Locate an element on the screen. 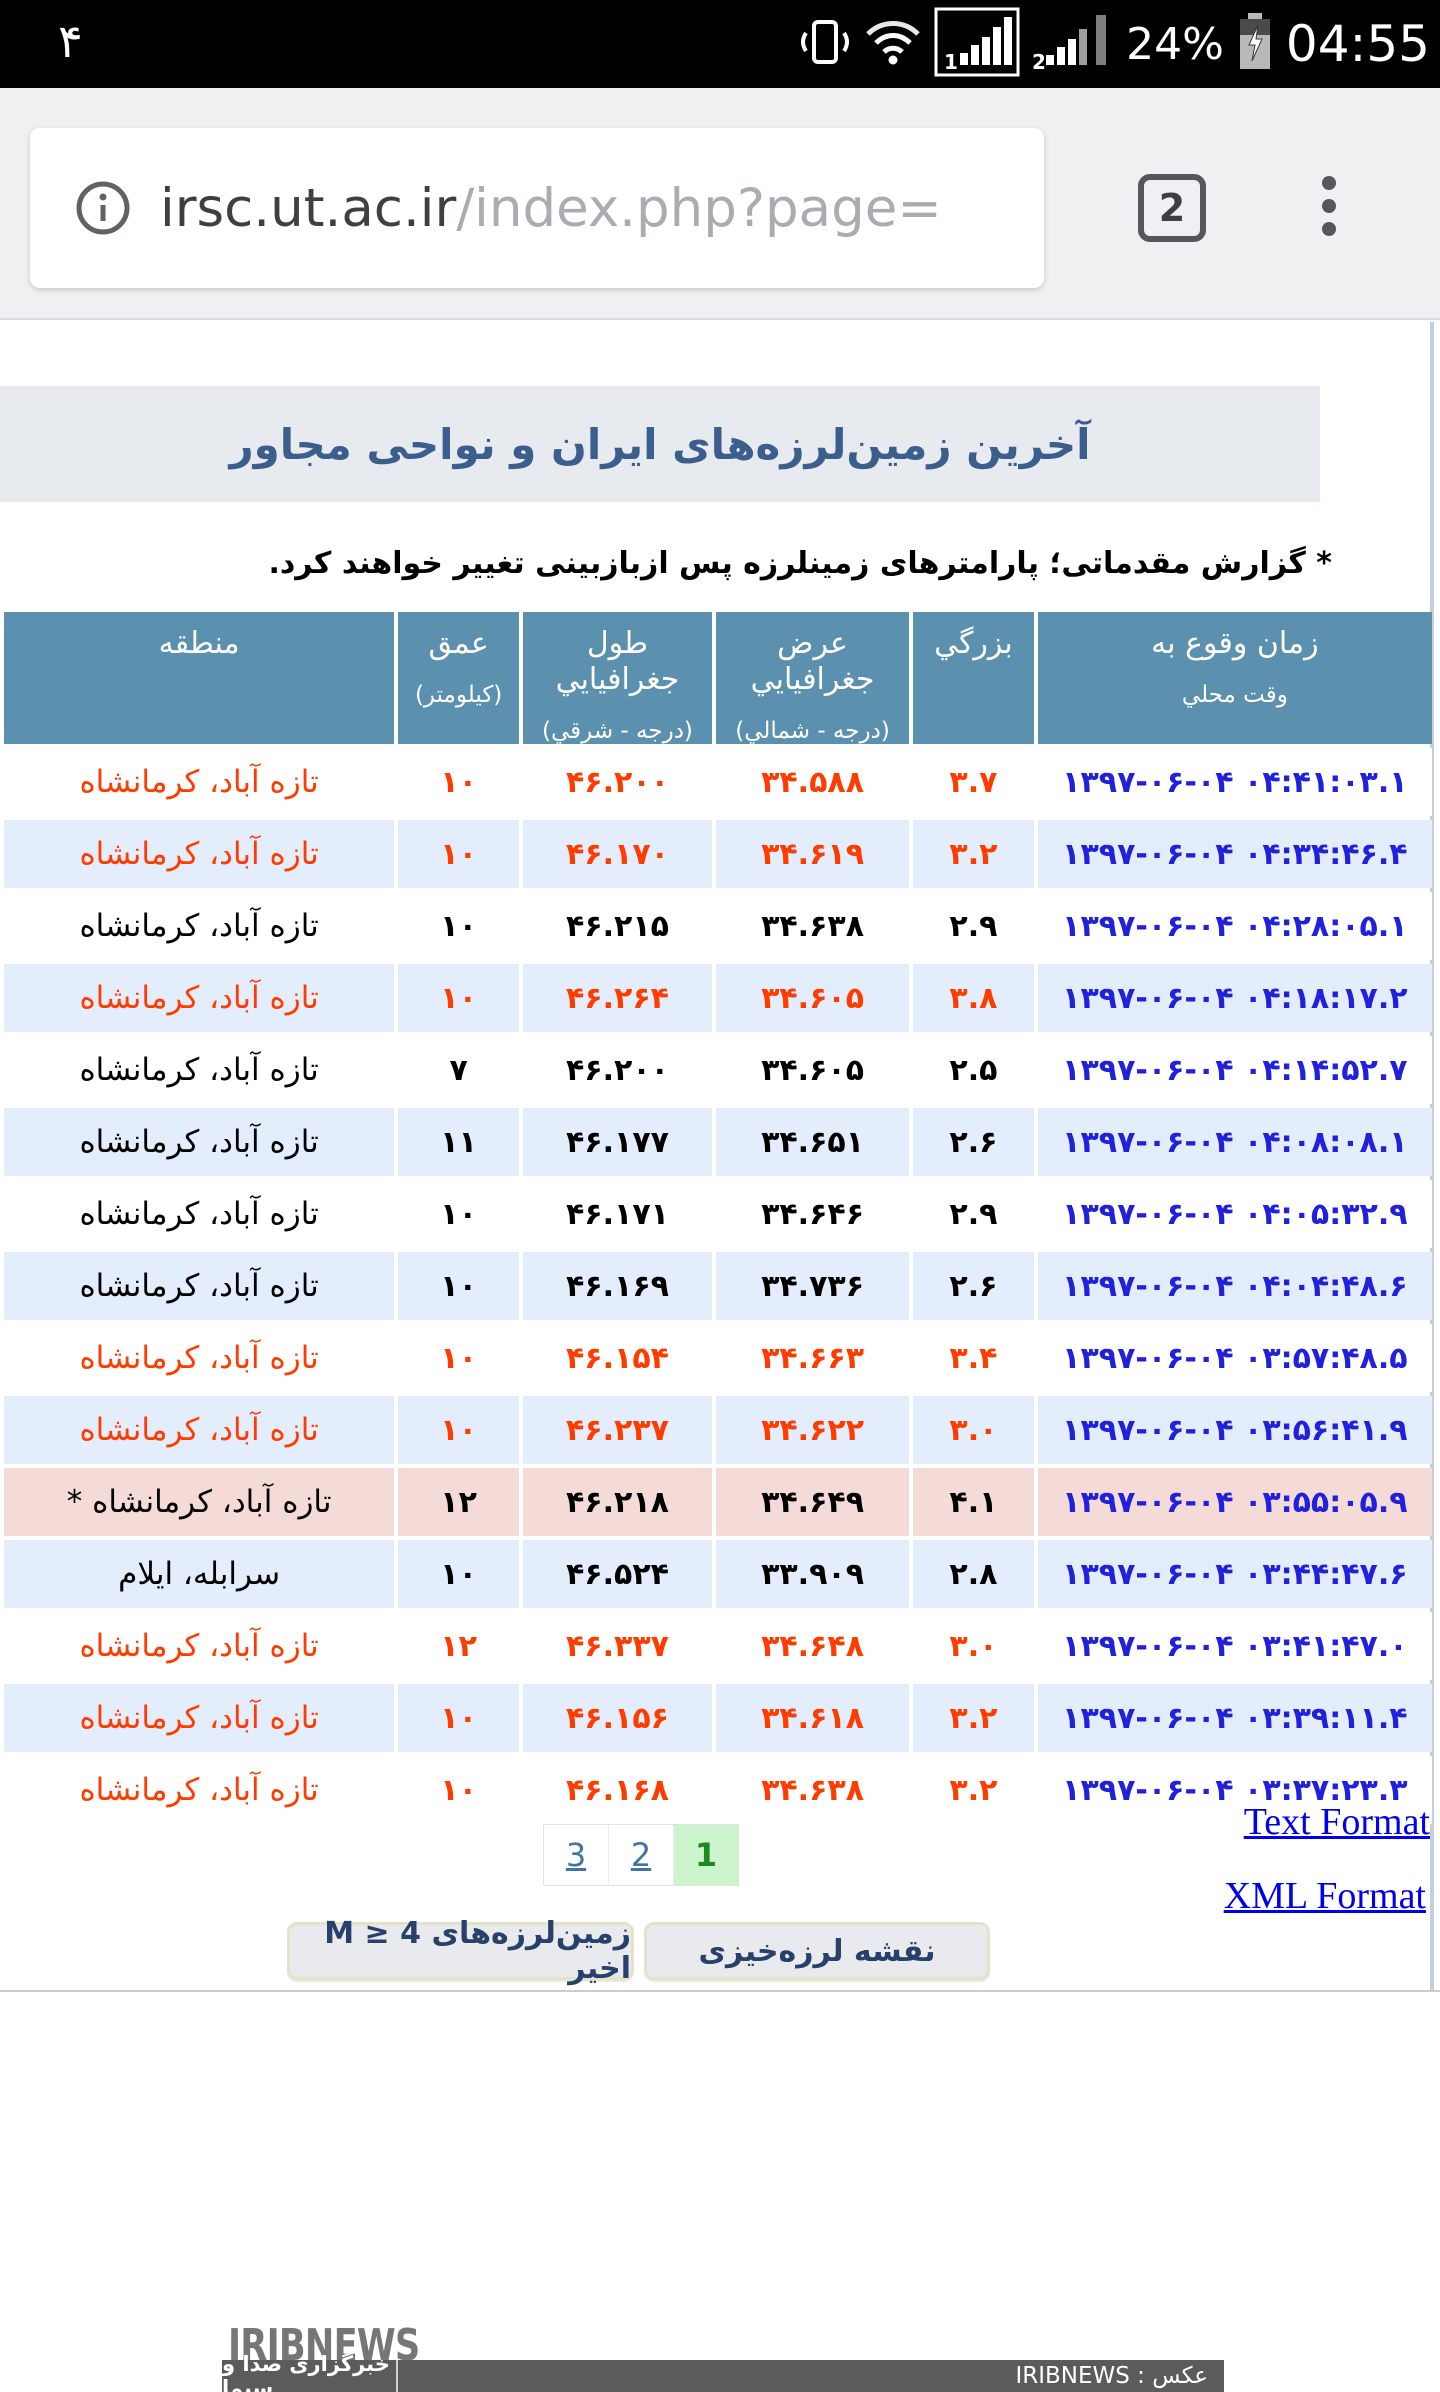  cell-magnitude: ۲.۹ is located at coordinates (973, 1214).